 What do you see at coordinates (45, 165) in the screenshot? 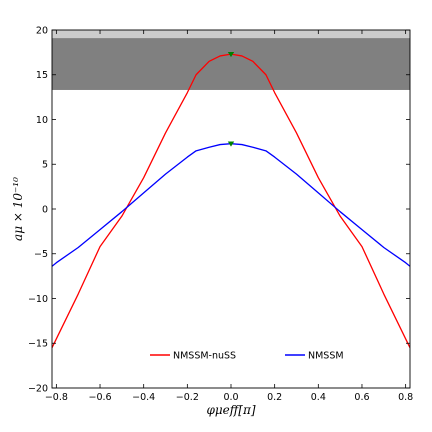
I see `y-tick-label: 5` at bounding box center [45, 165].